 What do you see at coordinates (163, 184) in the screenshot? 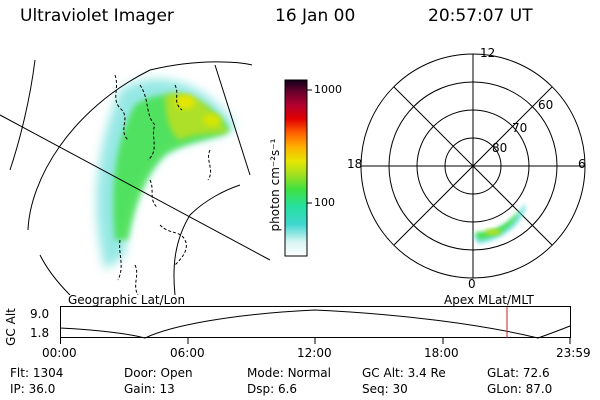
I see `coastlines` at bounding box center [163, 184].